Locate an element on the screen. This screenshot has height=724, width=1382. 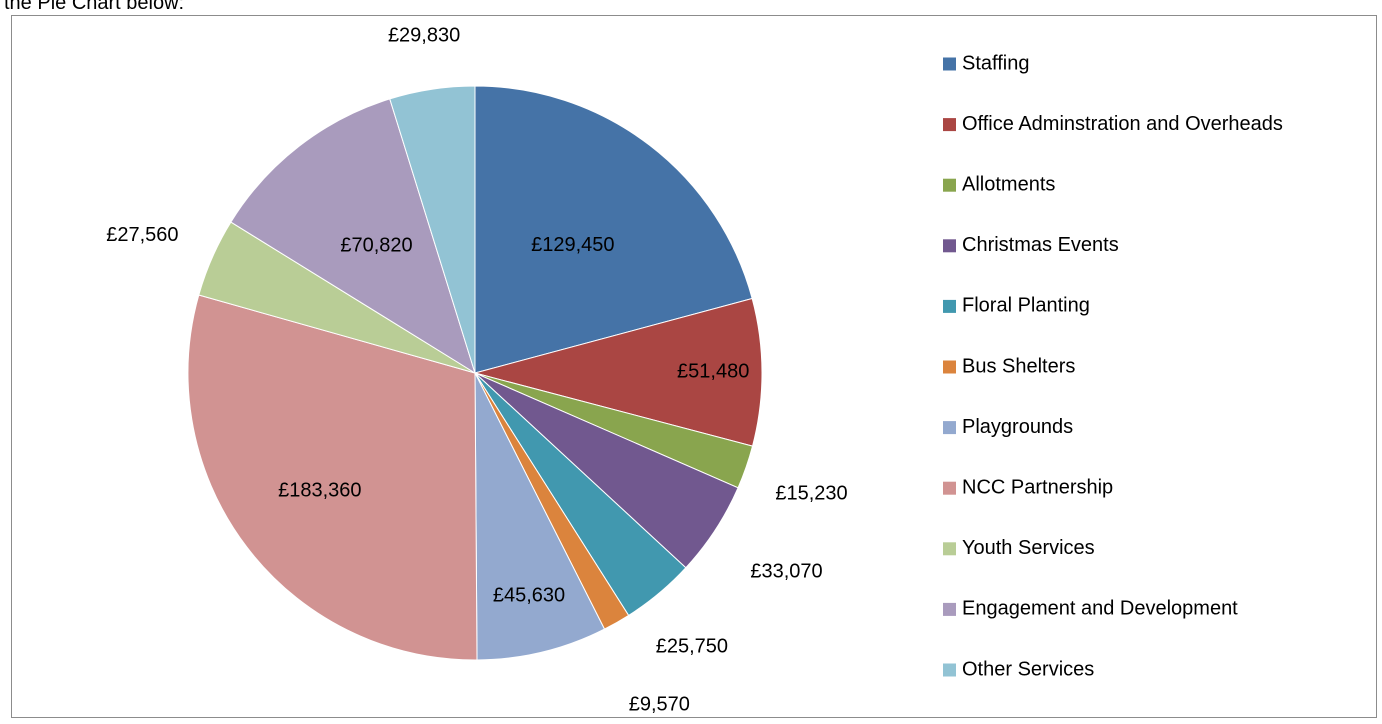
legend-item-8: NCC Partnership is located at coordinates (1028, 487).